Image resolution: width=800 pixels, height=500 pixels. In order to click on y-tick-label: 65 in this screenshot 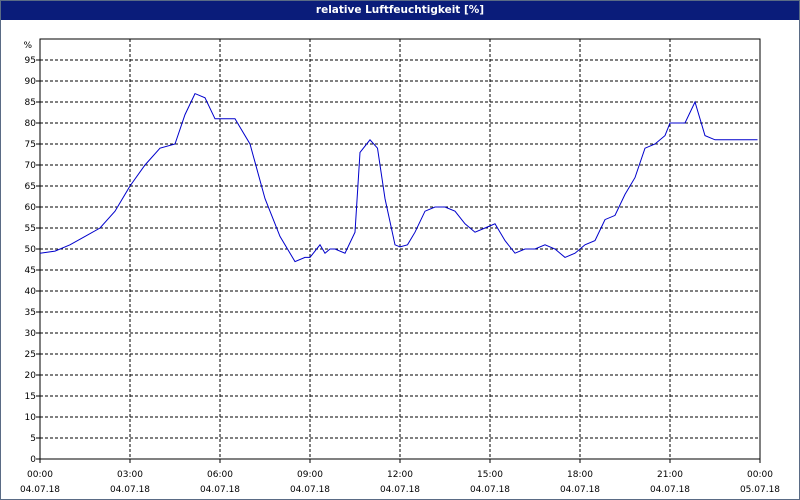, I will do `click(30, 187)`.